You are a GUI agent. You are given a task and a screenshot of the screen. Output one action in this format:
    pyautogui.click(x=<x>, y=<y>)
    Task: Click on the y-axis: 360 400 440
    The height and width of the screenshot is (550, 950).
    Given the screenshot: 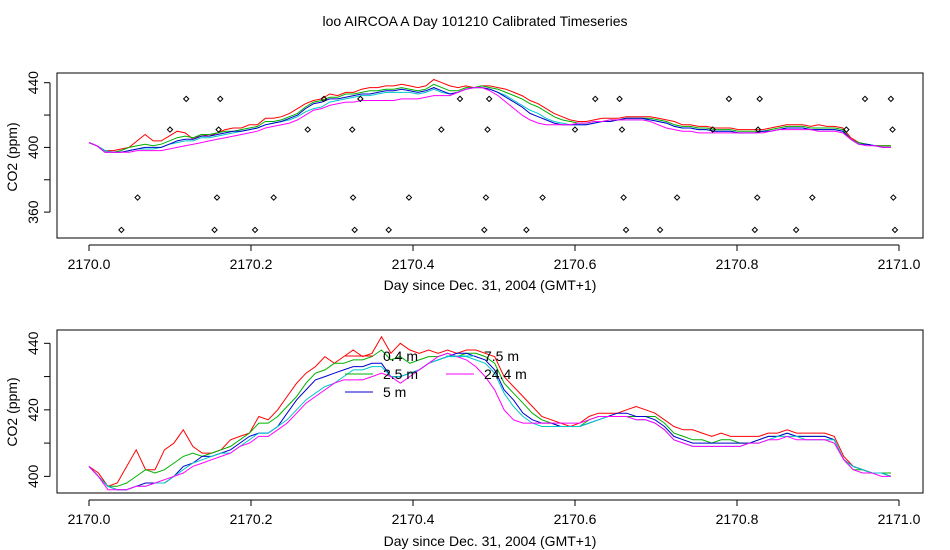 What is the action you would take?
    pyautogui.click(x=38, y=147)
    